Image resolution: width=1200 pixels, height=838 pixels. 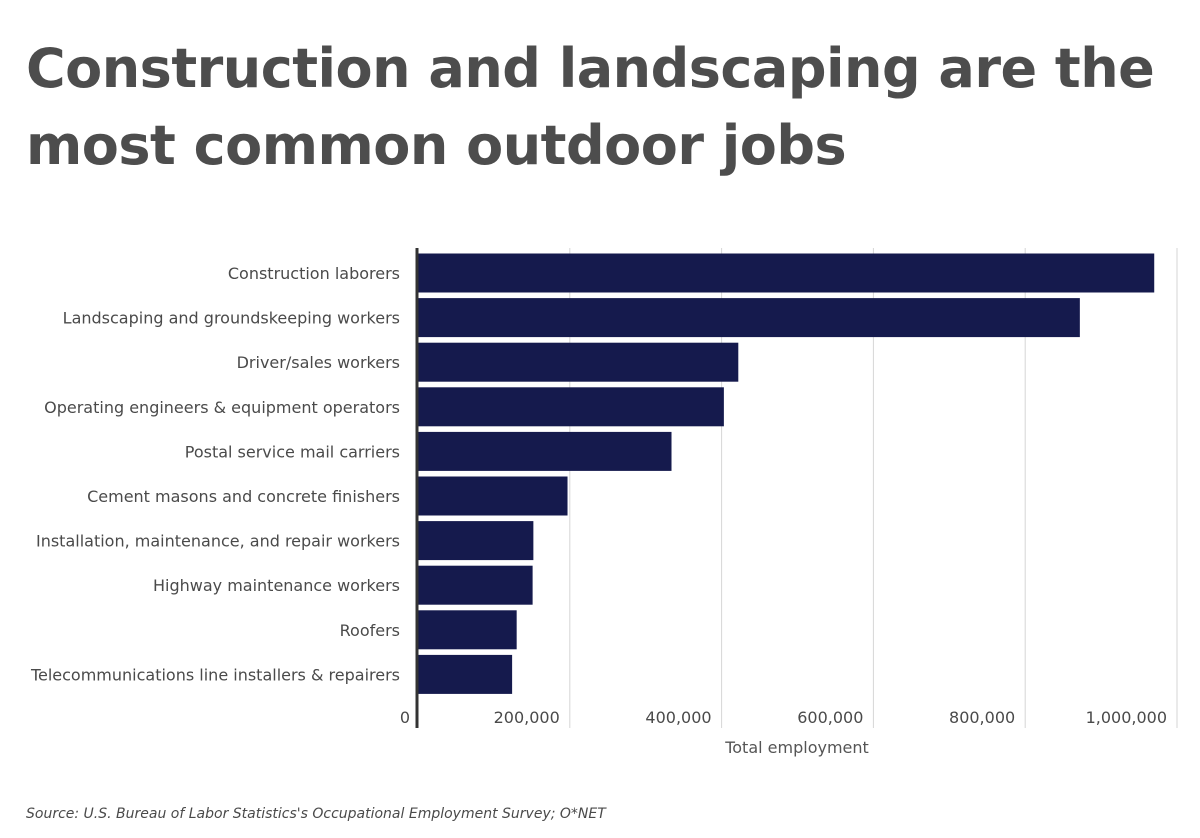 What do you see at coordinates (318, 362) in the screenshot?
I see `category-label: Driver/sales workers` at bounding box center [318, 362].